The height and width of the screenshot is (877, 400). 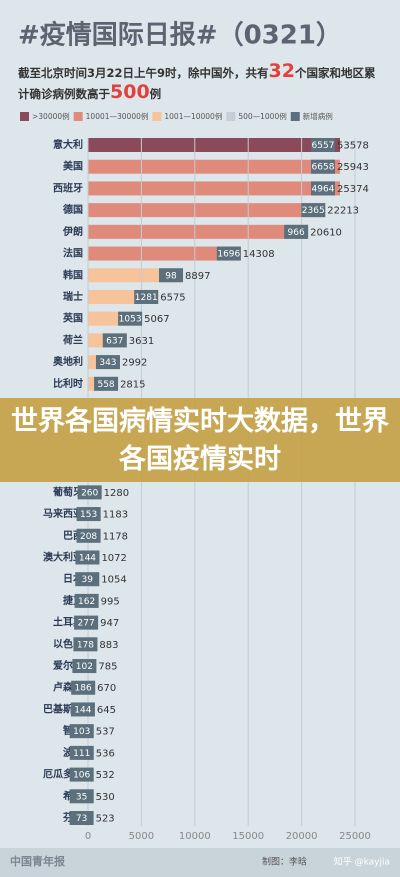 I want to click on value-label: 6575, so click(x=172, y=297).